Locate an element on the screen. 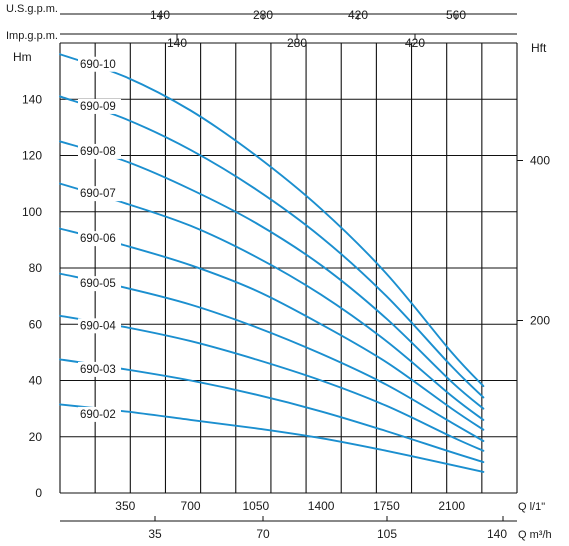  y-left-tick-label: 40 is located at coordinates (36, 381).